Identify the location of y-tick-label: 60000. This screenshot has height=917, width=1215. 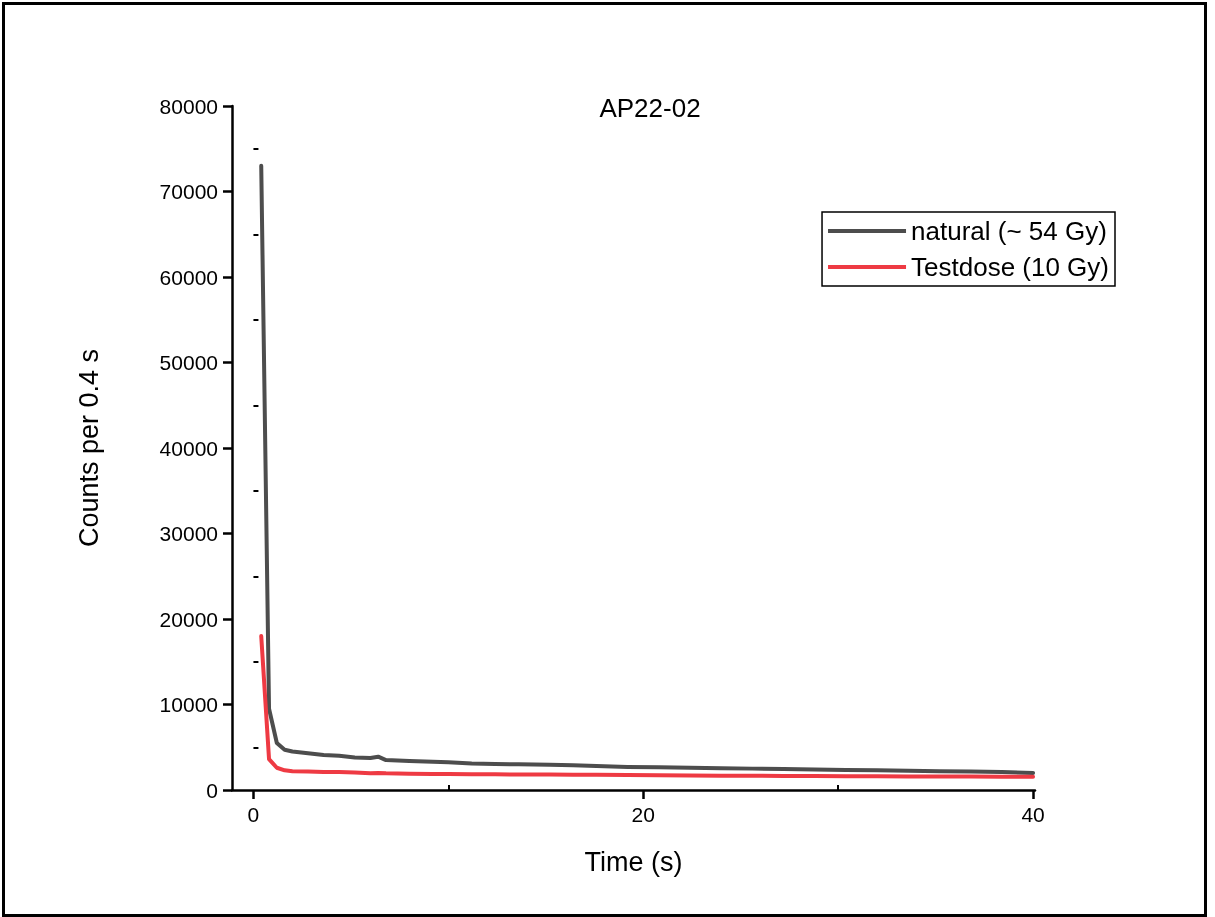
(188, 277).